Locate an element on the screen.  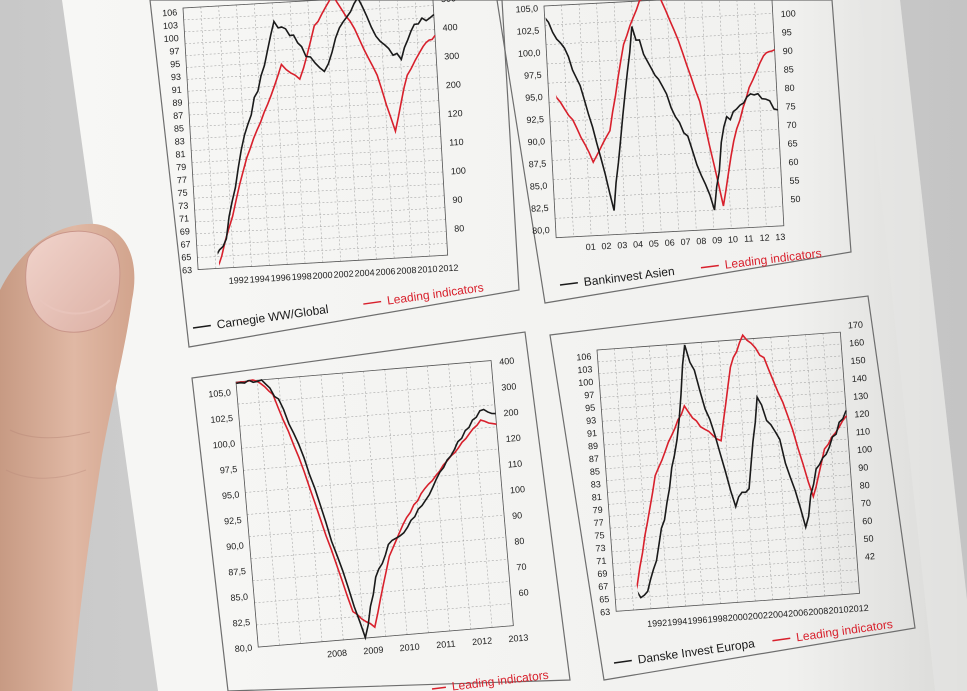
axis-tick-label: 09 is located at coordinates (717, 240).